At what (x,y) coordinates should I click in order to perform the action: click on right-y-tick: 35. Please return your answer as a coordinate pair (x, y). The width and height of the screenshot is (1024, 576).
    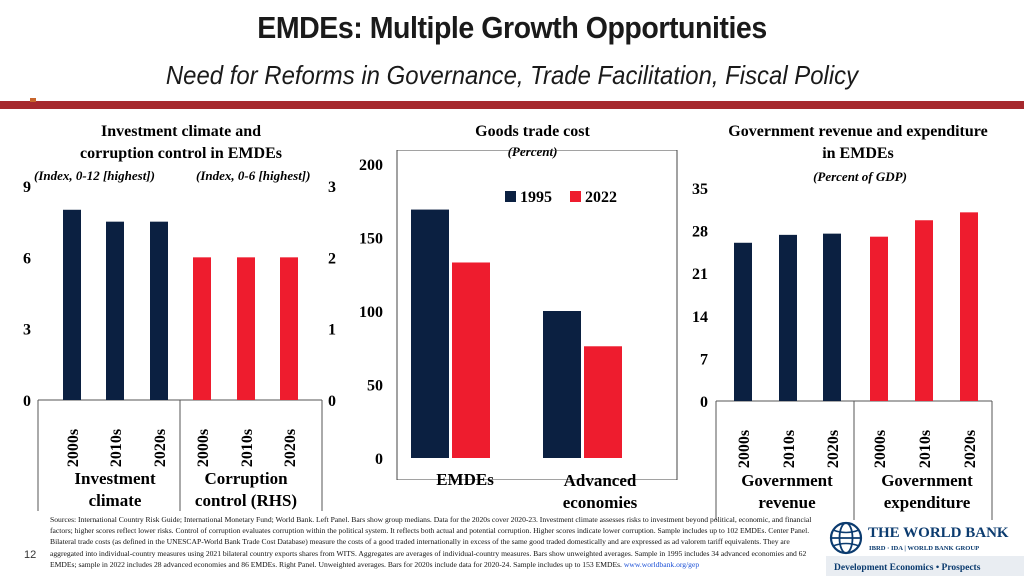
    Looking at the image, I should click on (700, 189).